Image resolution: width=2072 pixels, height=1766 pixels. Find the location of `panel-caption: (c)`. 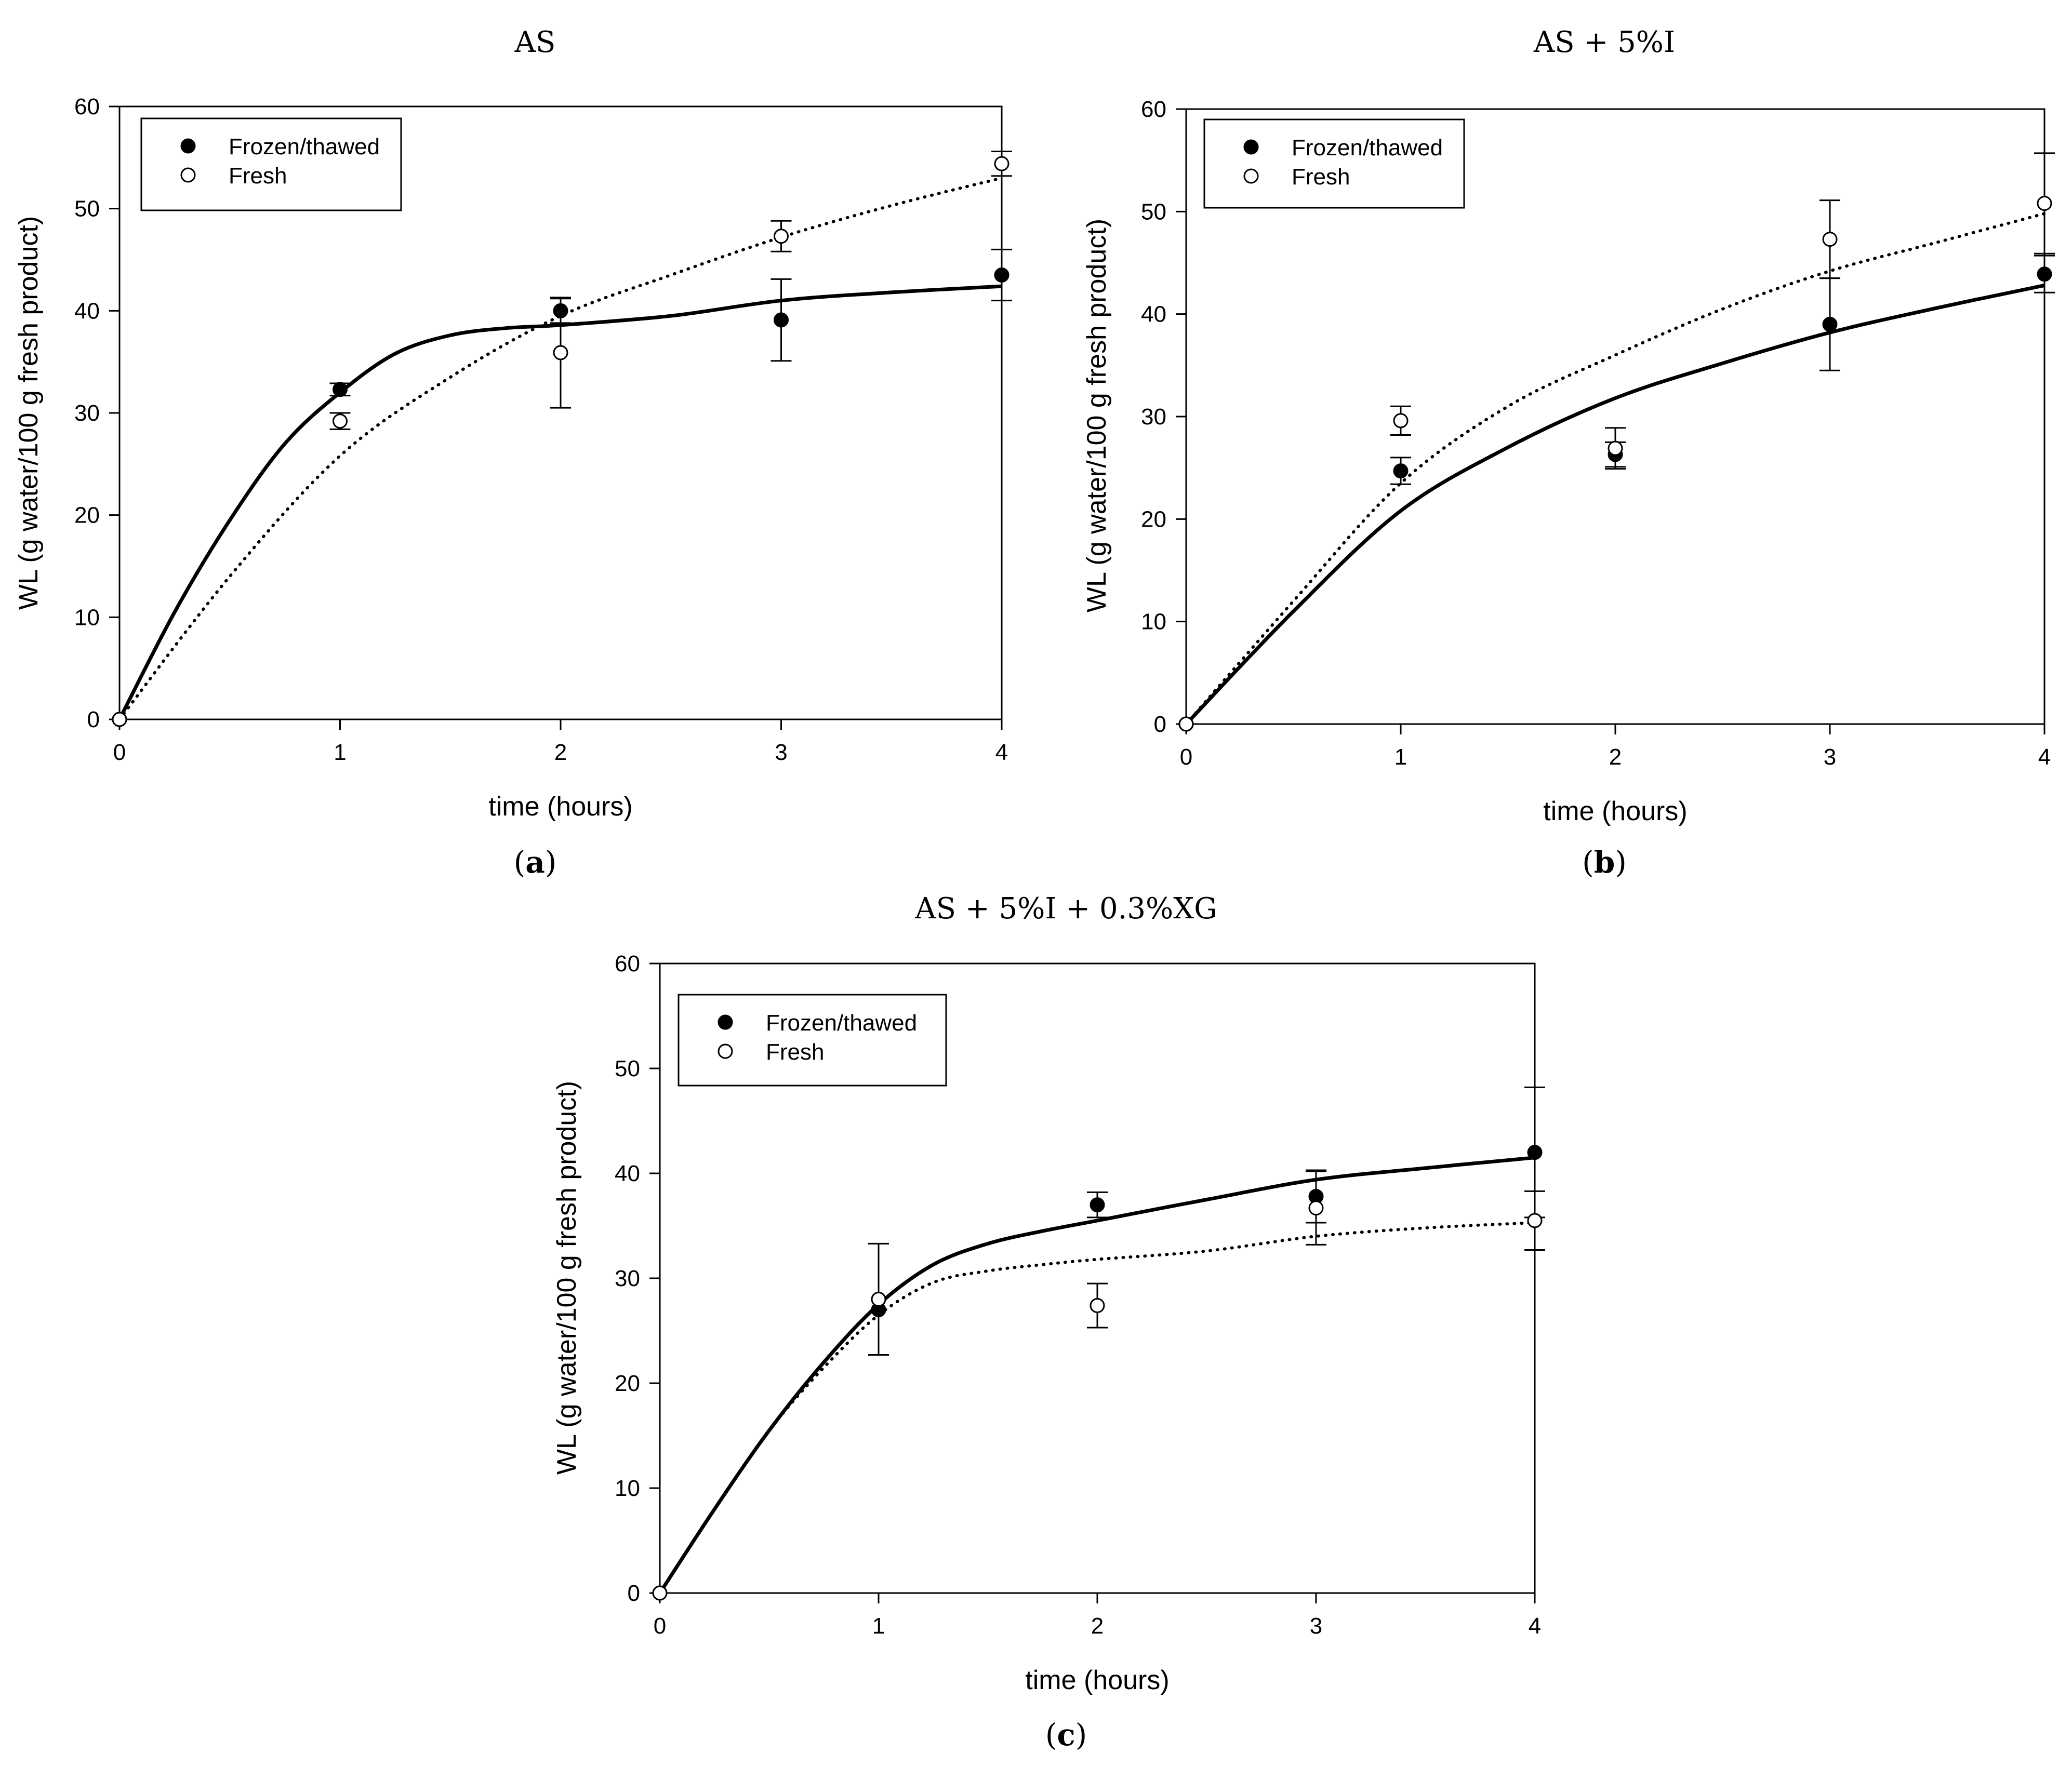

panel-caption: (c) is located at coordinates (1066, 1734).